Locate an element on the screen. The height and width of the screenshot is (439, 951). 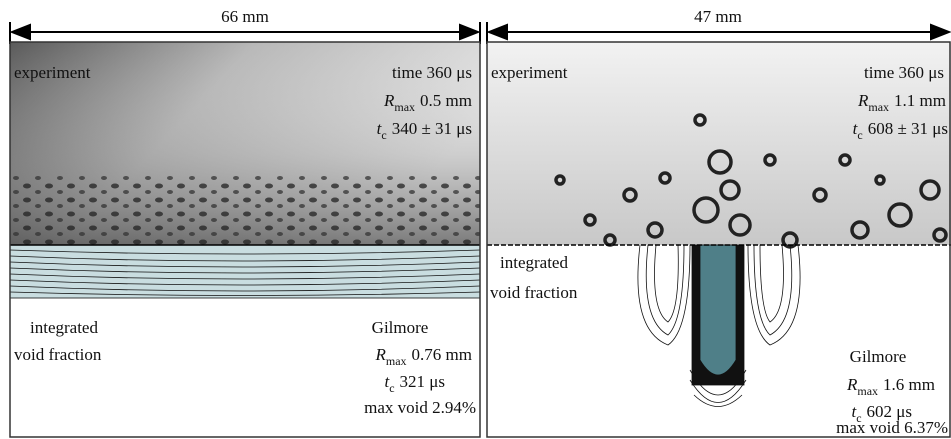
tc-label: tc 340 ± 31 μs is located at coordinates (424, 130).